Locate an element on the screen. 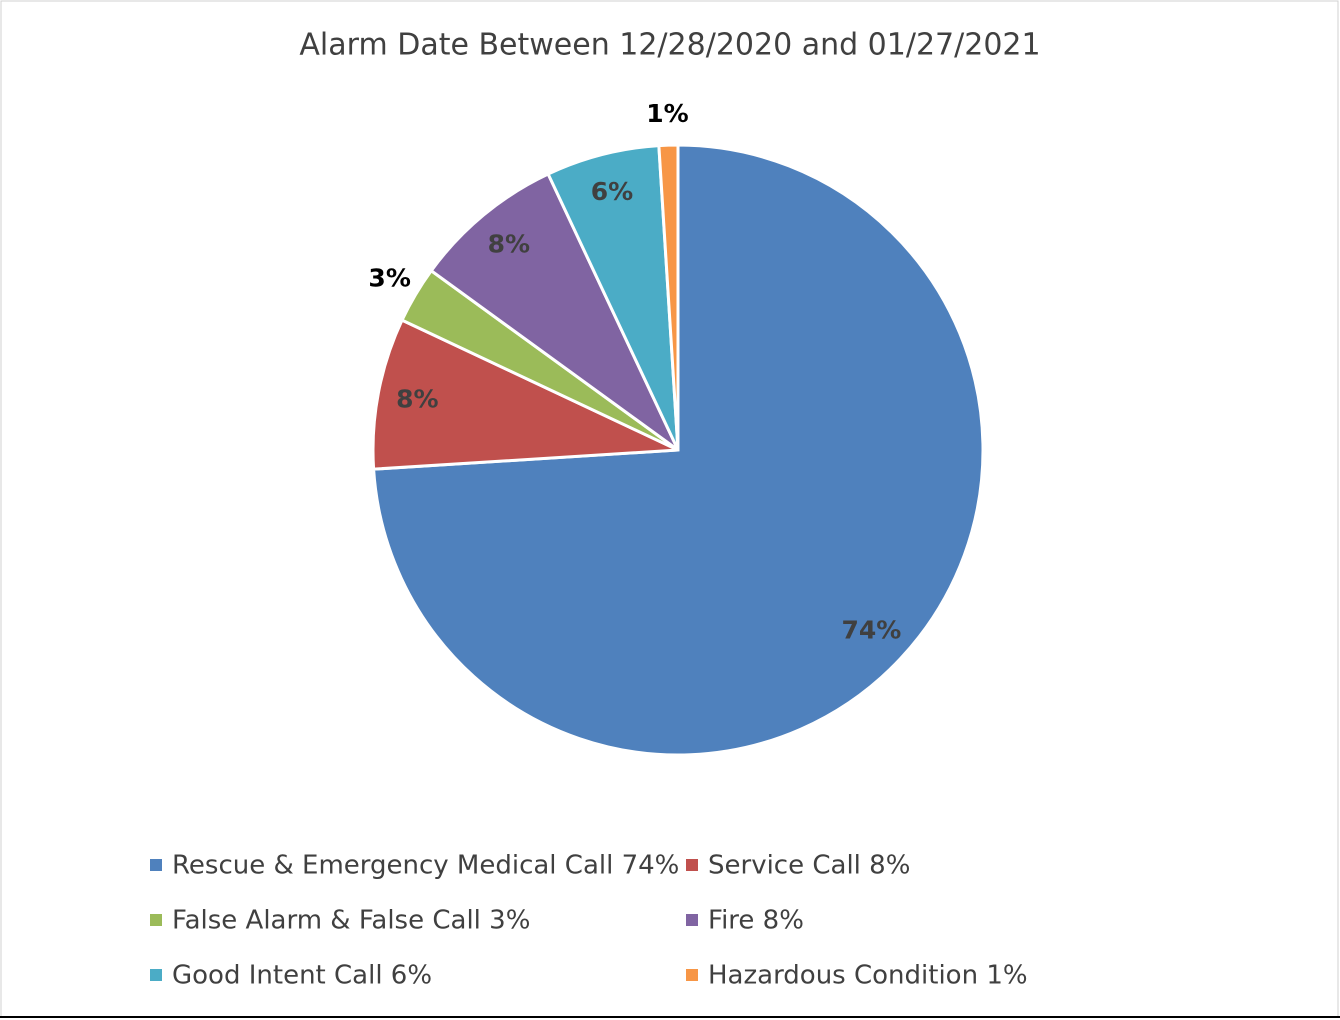 This screenshot has width=1340, height=1020. legend-label: Fire 8% is located at coordinates (756, 921).